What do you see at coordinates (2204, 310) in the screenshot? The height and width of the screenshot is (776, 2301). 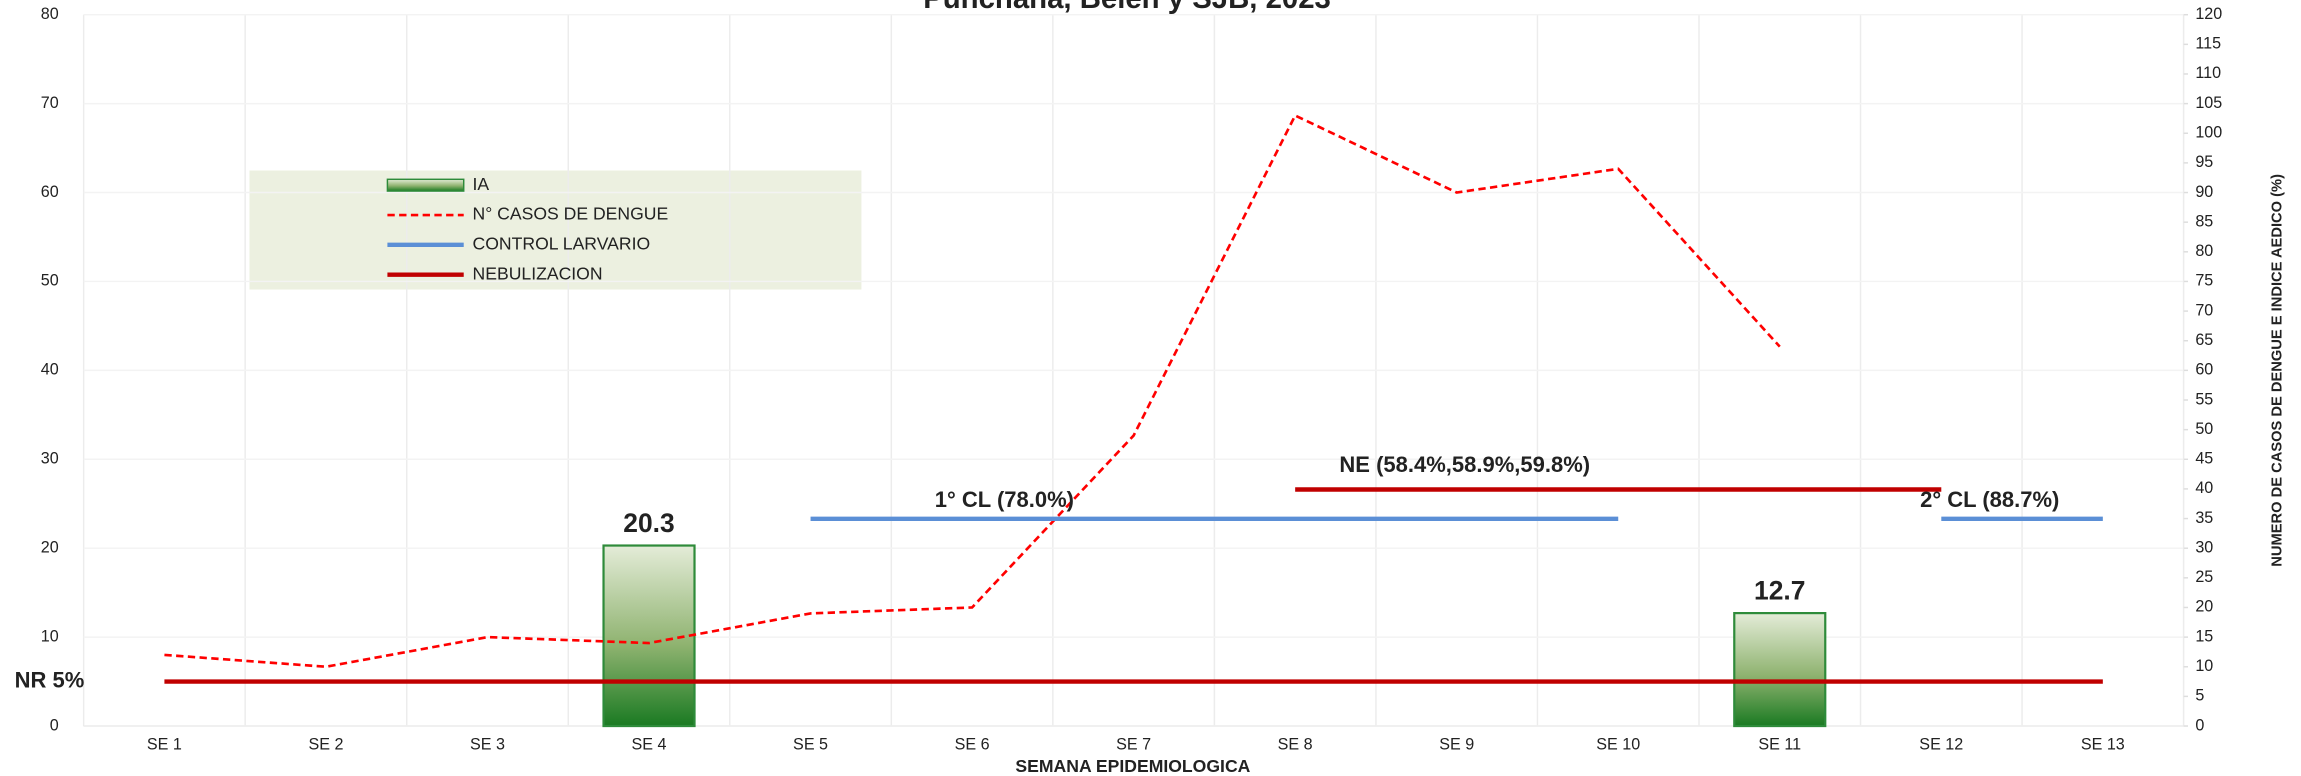 I see `y2-tick-label: 70` at bounding box center [2204, 310].